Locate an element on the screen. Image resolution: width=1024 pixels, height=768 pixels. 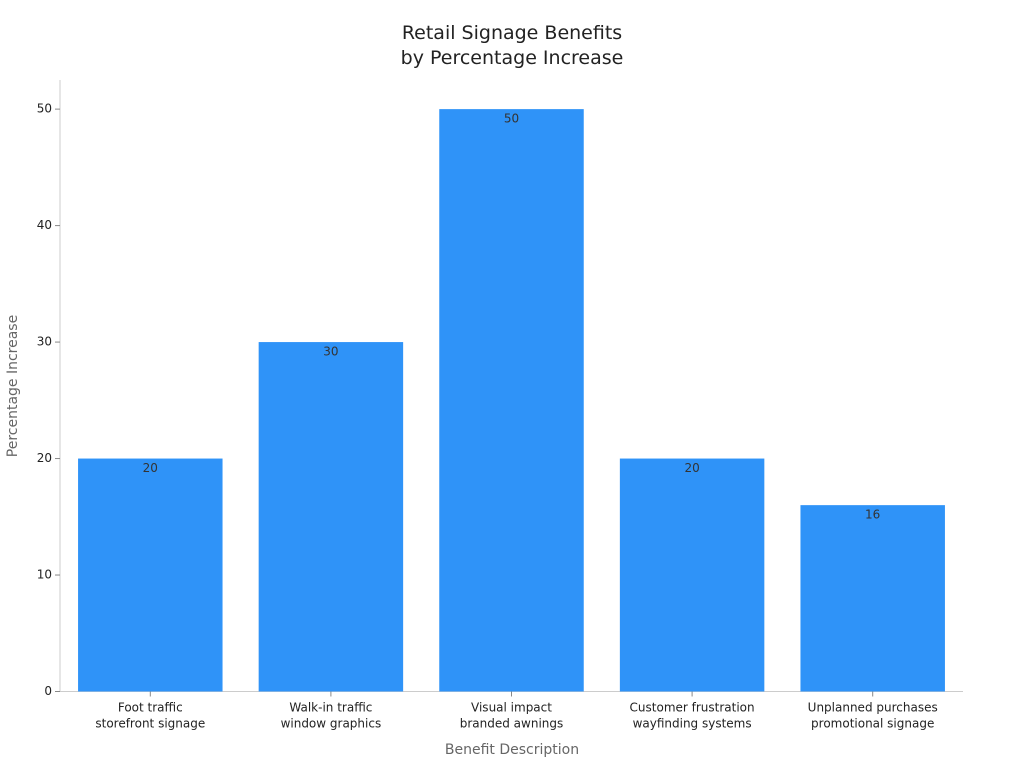
value-label: 30 is located at coordinates (330, 352).